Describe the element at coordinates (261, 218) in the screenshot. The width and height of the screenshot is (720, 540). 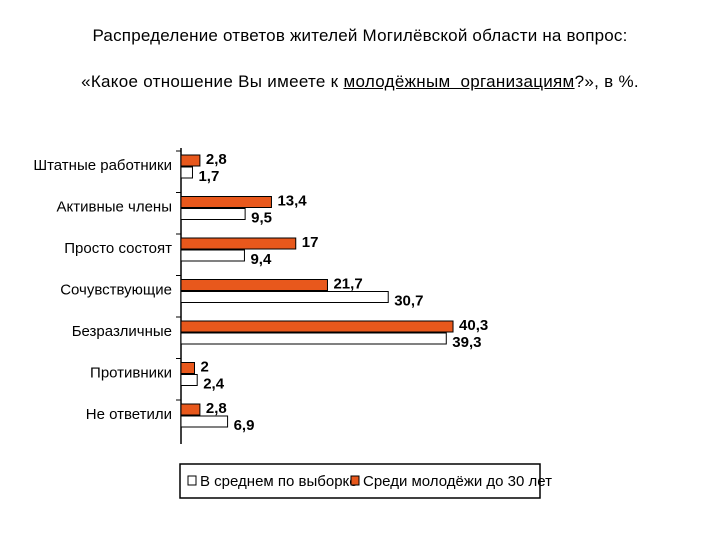
I see `data-label-average: 9,5` at that location.